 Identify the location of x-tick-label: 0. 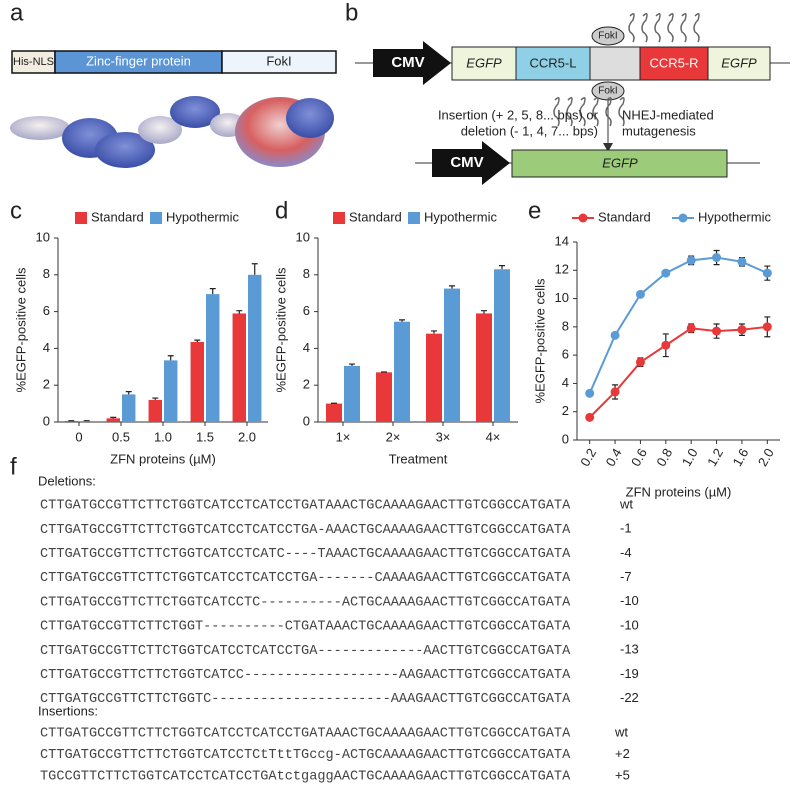
(78, 436).